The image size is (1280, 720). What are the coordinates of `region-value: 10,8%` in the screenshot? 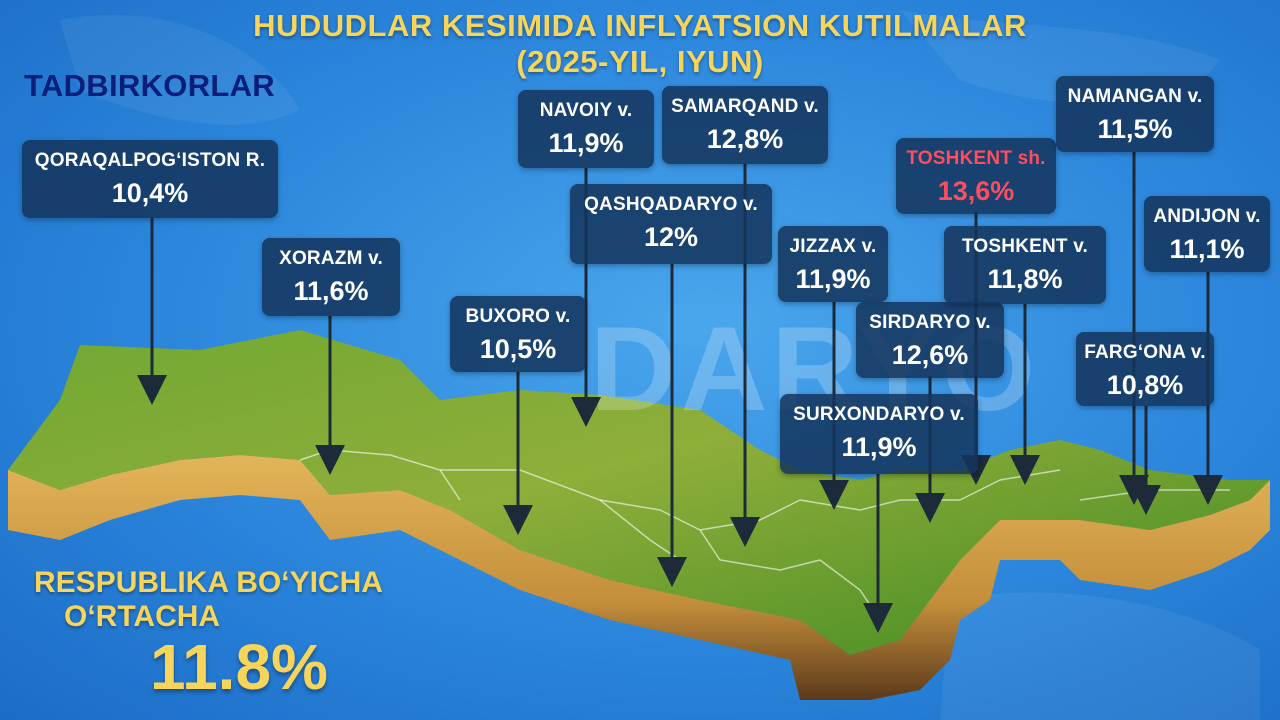 It's located at (1145, 385).